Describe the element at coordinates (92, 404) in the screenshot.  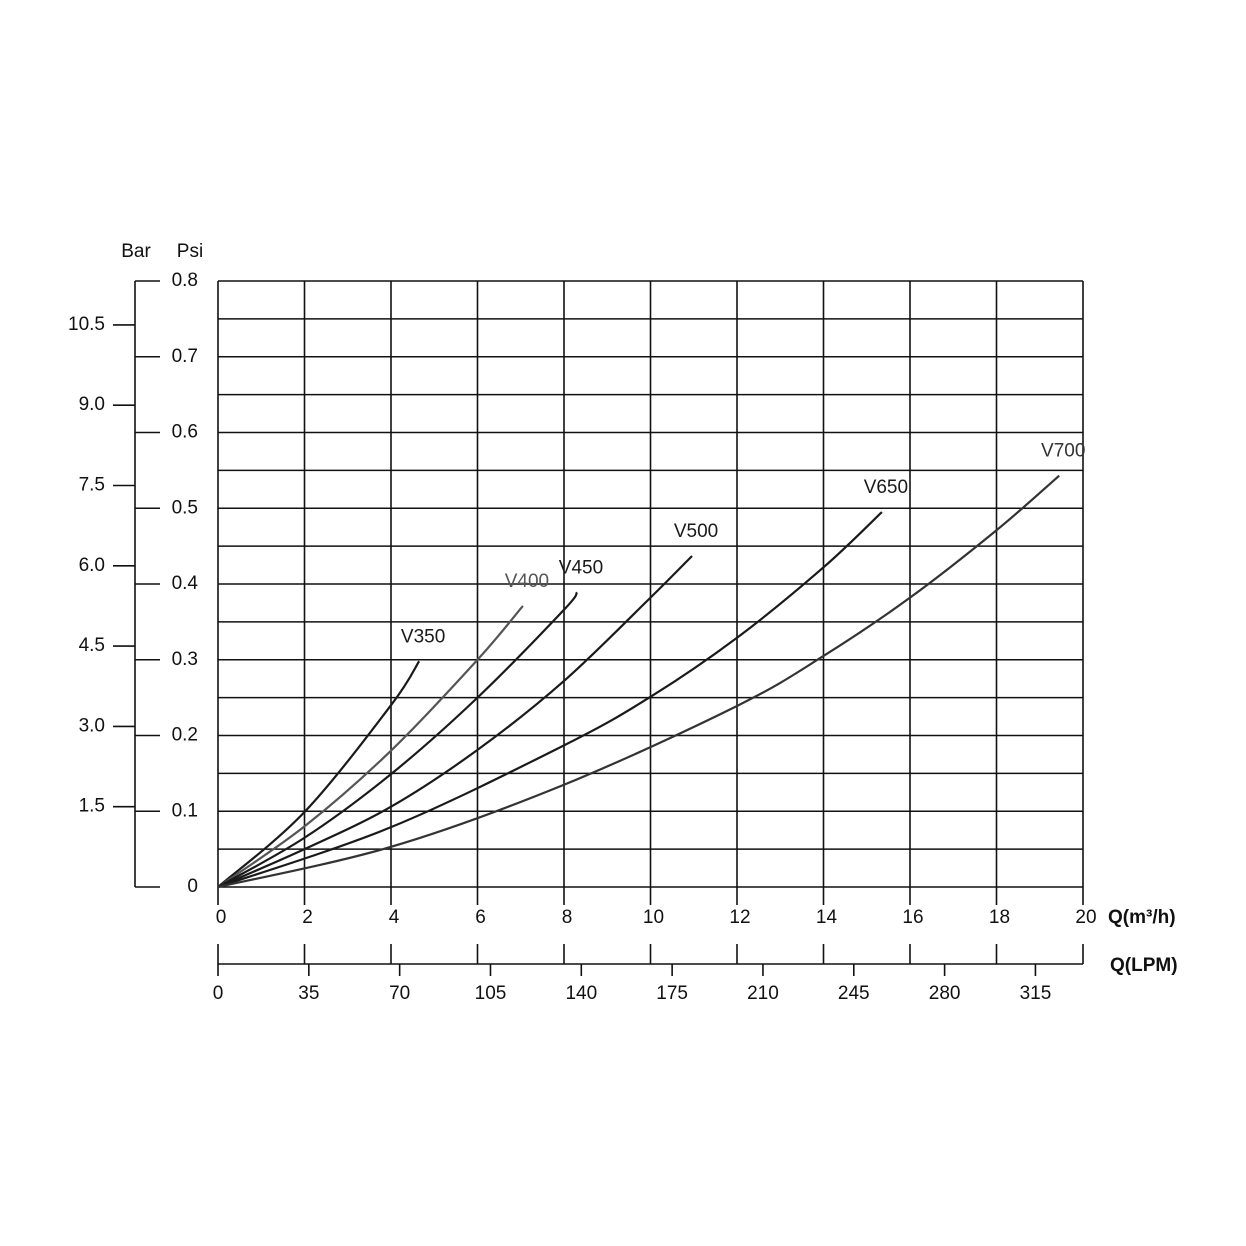
I see `y2-tick-label: 9.0` at that location.